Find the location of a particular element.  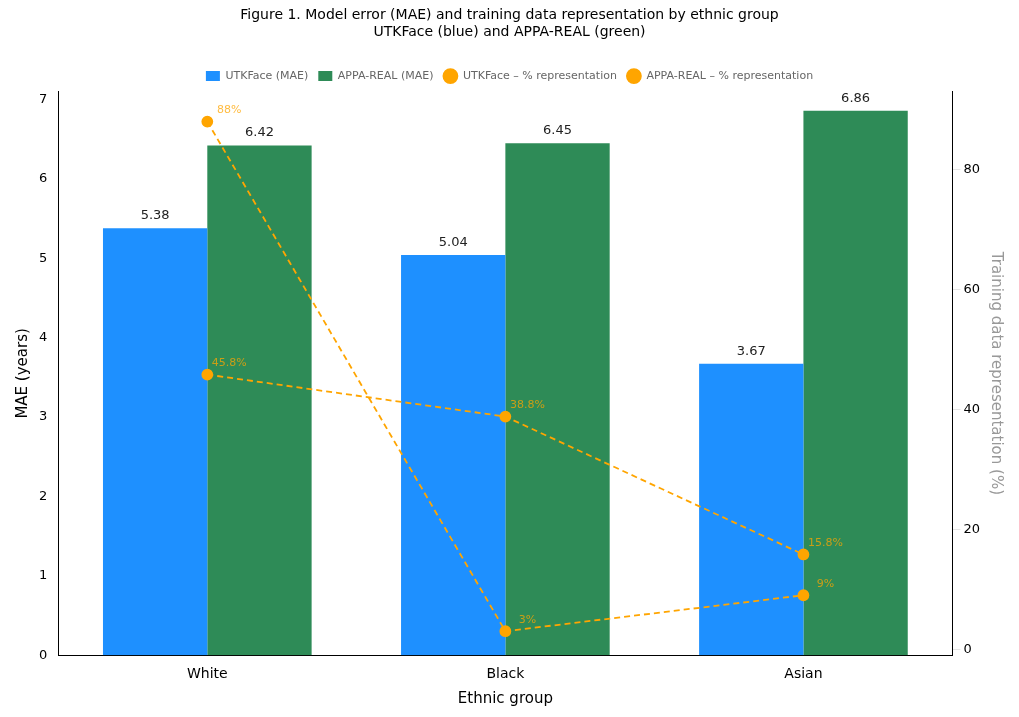

data-label: 6.42 is located at coordinates (259, 132).